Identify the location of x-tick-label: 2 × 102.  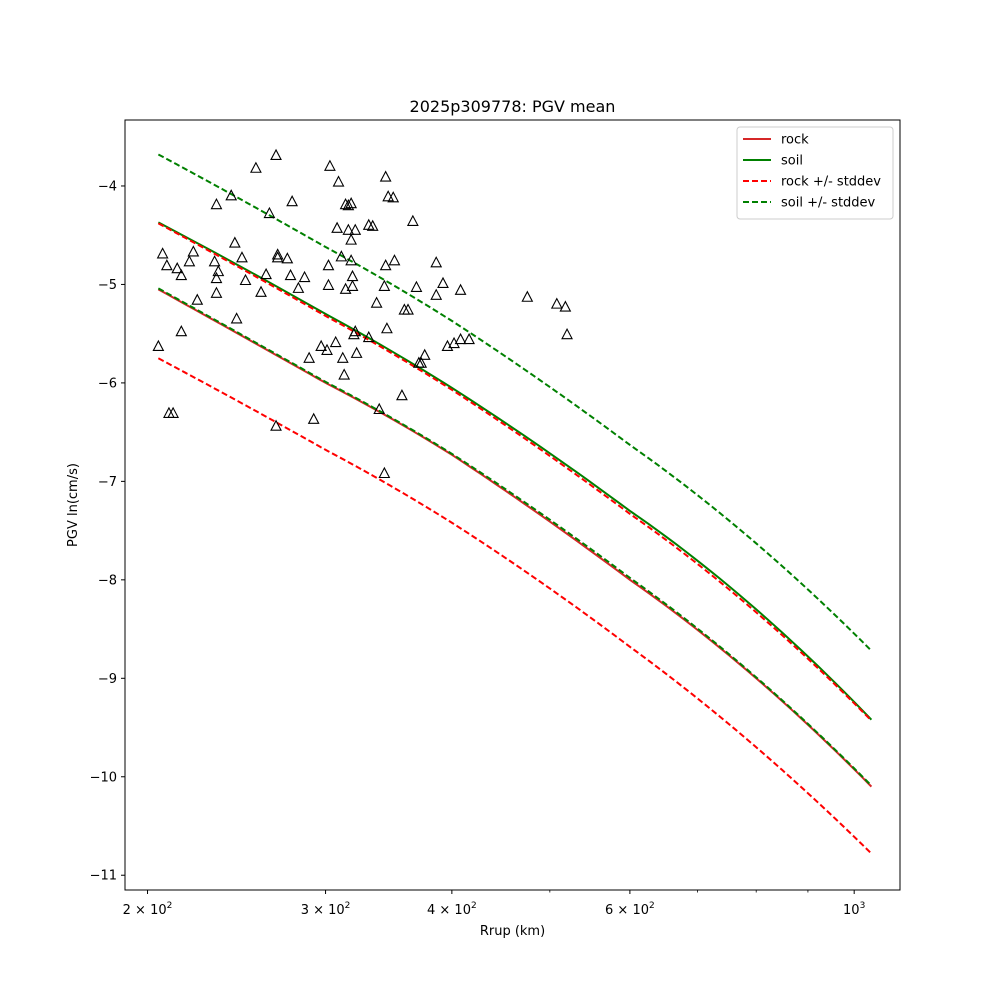
(148, 909).